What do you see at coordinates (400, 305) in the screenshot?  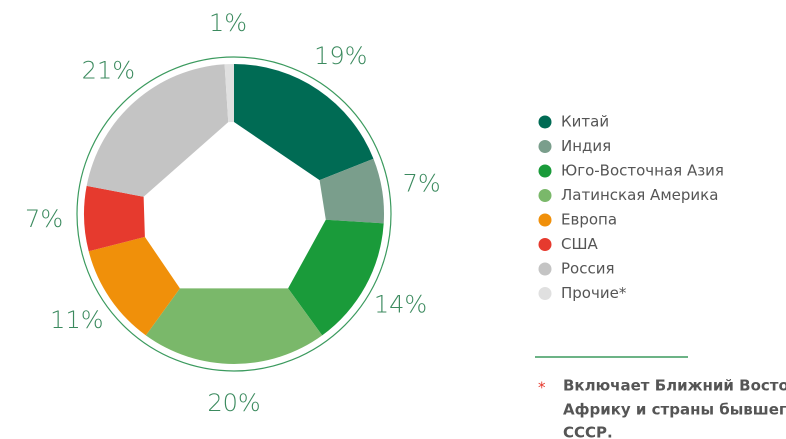 I see `value-label: 14%` at bounding box center [400, 305].